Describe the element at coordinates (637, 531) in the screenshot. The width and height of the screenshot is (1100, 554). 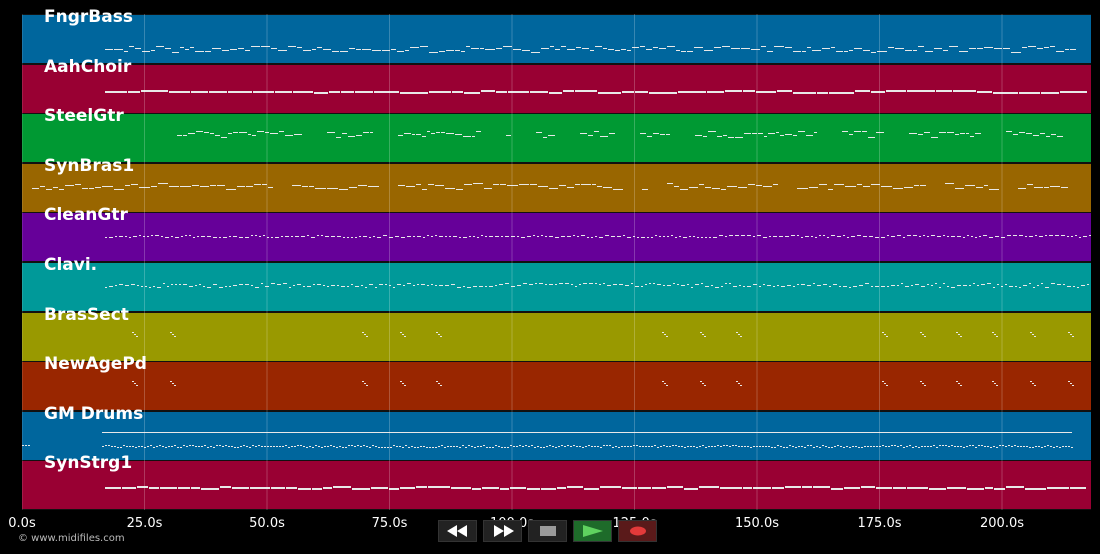
I see `record-button` at that location.